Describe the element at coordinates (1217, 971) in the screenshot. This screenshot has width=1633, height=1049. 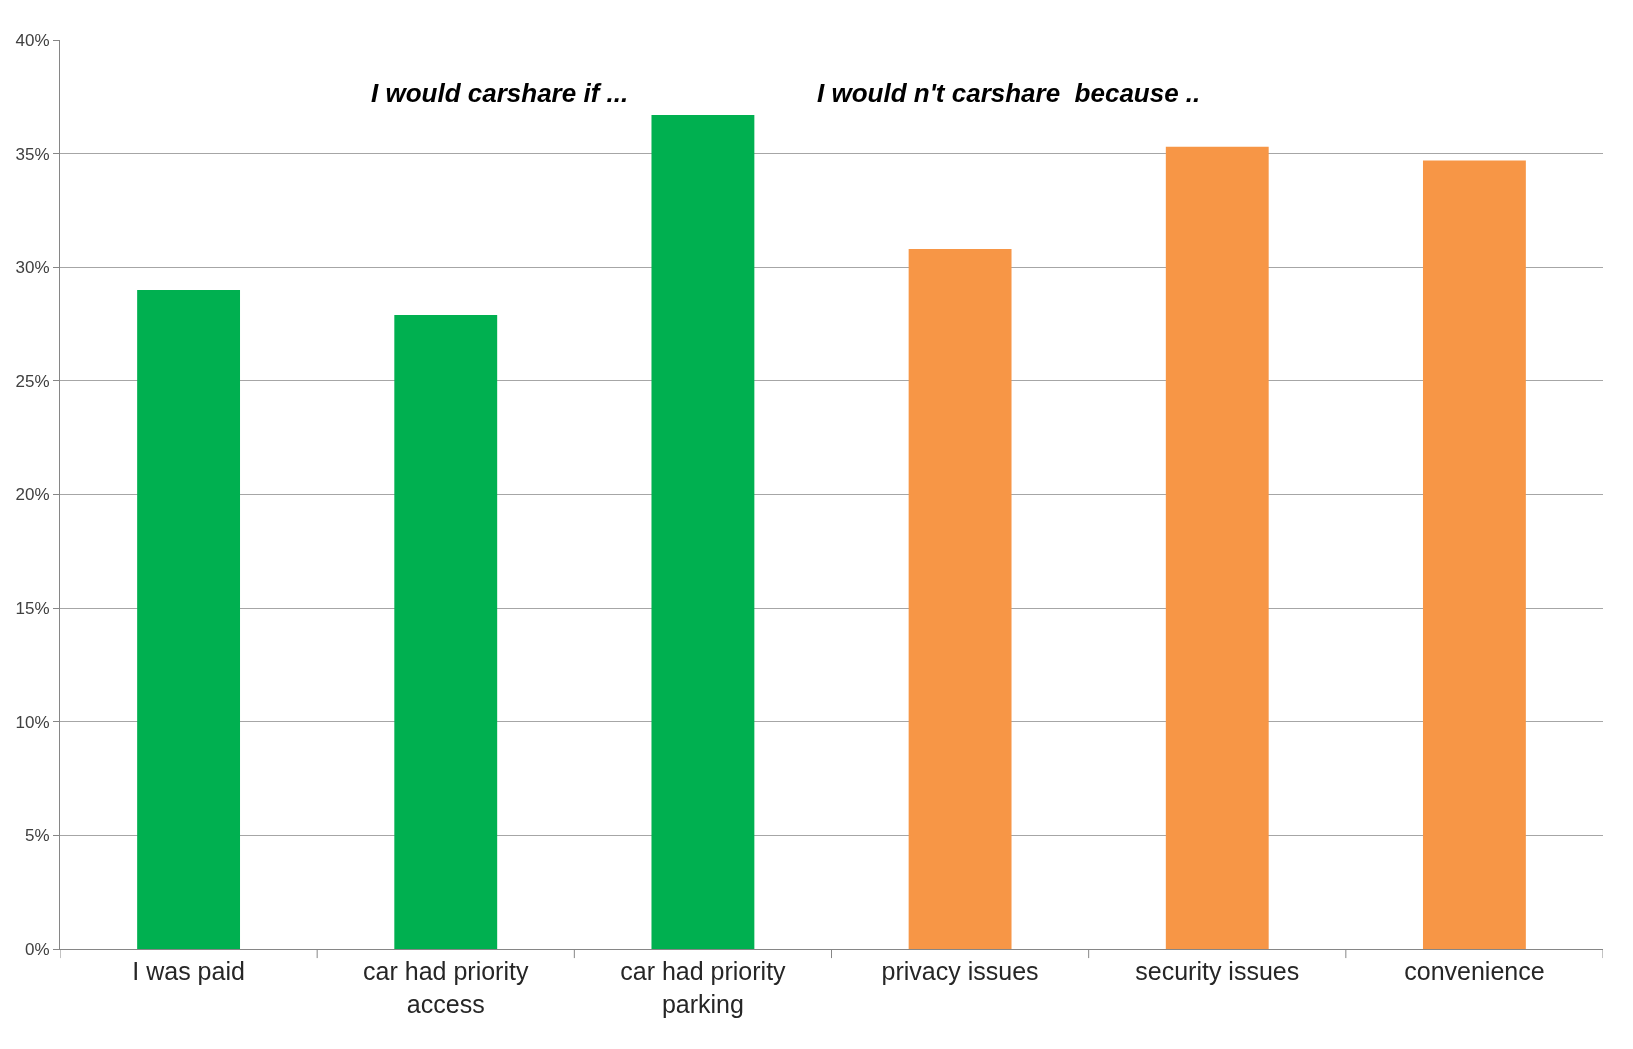
I see `x-tick-label: security issues` at that location.